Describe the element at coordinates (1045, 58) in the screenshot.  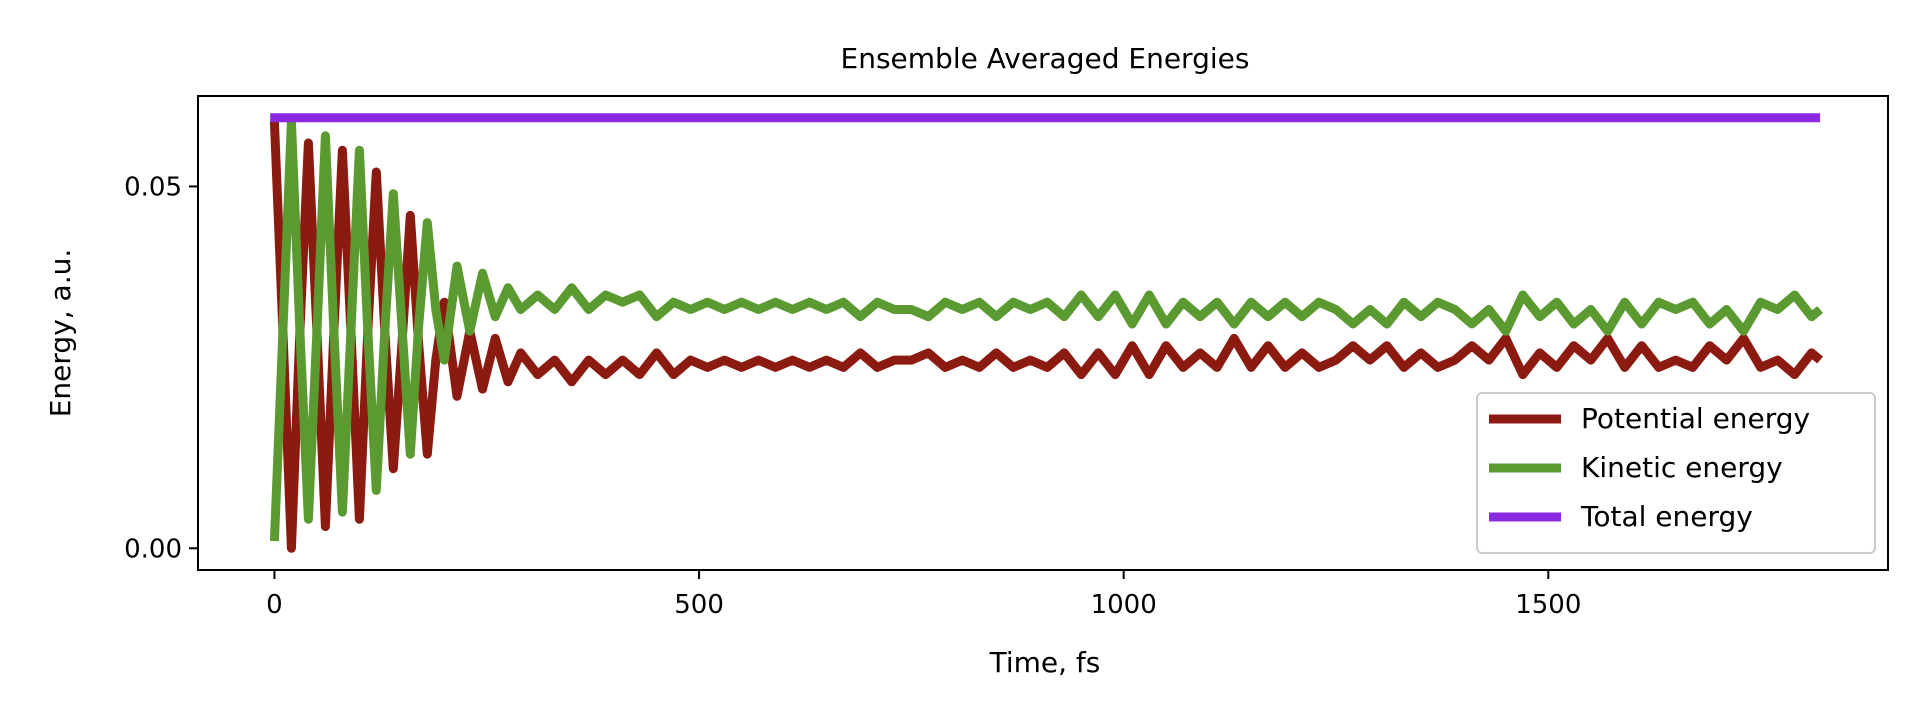
I see `chart-title: Ensemble Averaged Energies` at that location.